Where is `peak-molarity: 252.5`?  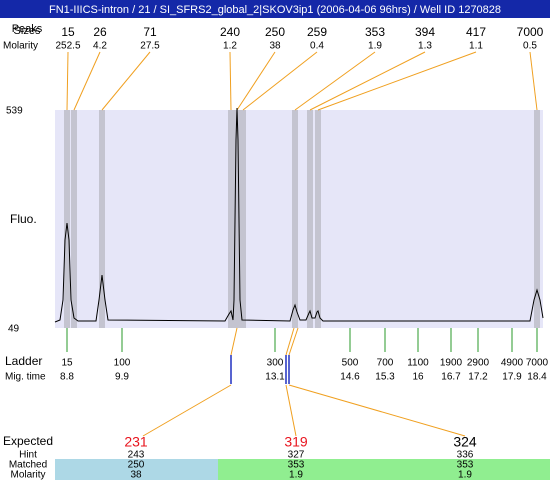 peak-molarity: 252.5 is located at coordinates (67, 46).